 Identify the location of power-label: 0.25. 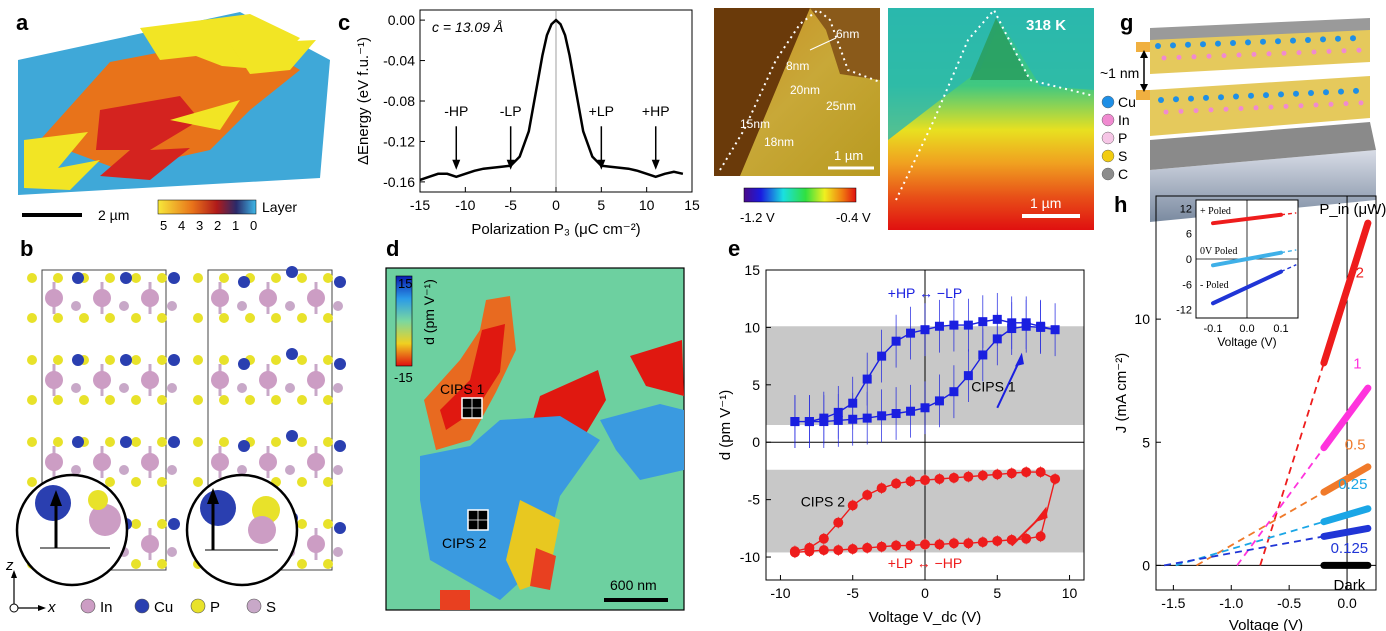
(1352, 484).